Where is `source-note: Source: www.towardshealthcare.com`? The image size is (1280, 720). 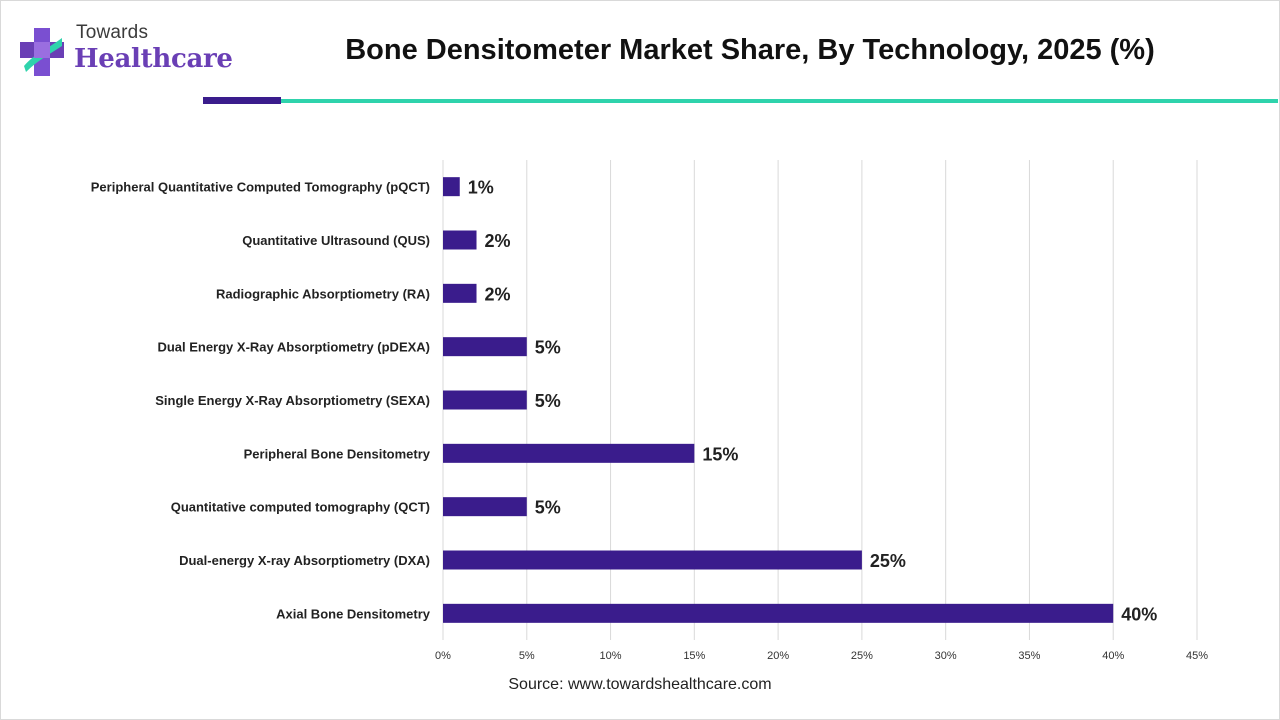 source-note: Source: www.towardshealthcare.com is located at coordinates (640, 685).